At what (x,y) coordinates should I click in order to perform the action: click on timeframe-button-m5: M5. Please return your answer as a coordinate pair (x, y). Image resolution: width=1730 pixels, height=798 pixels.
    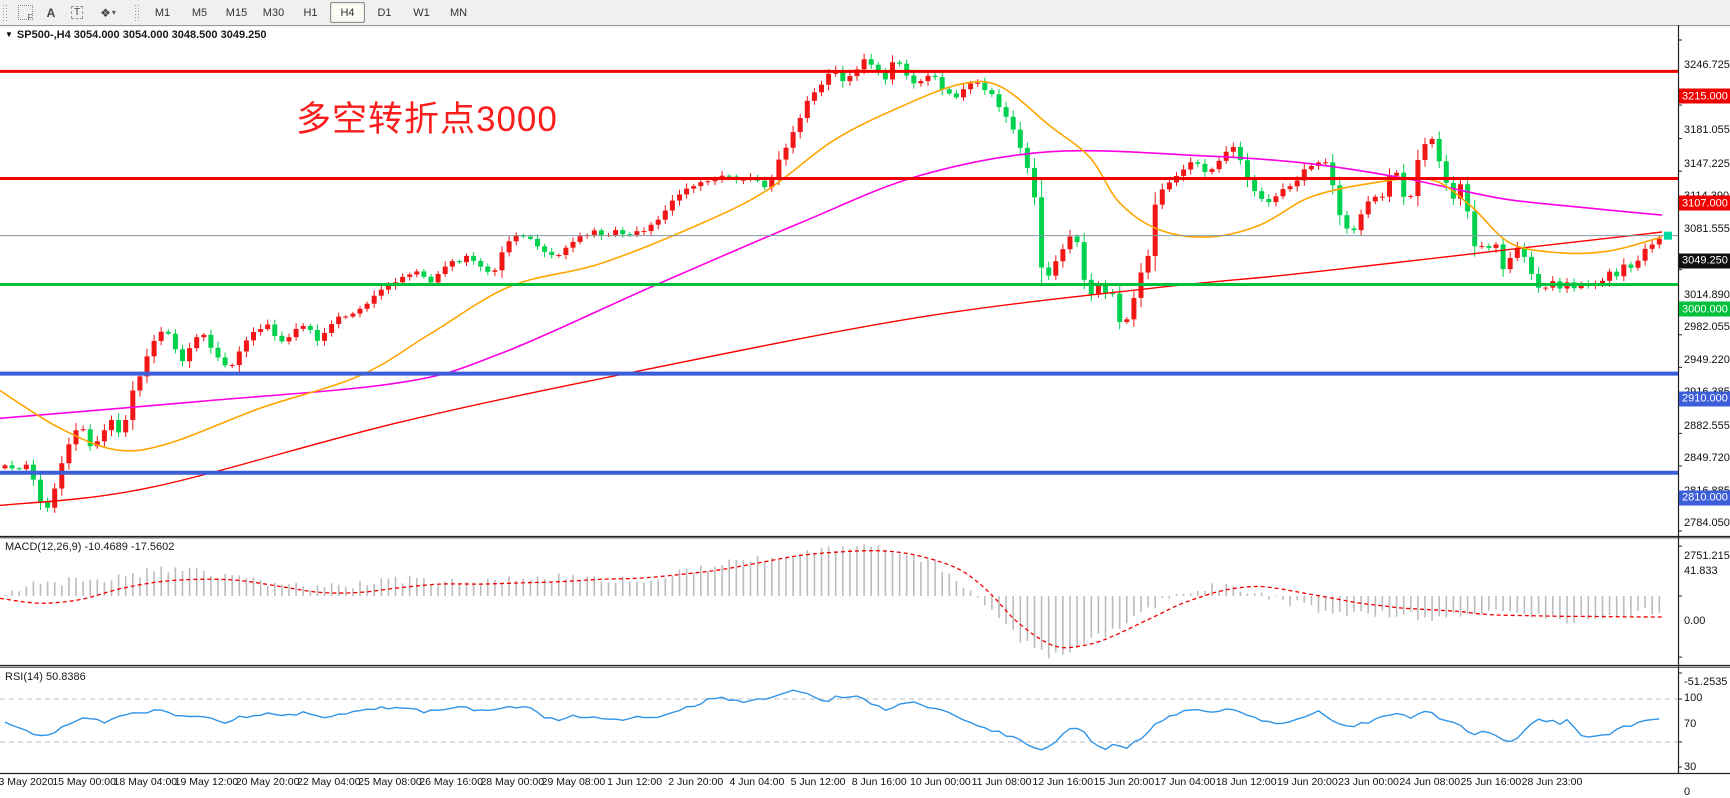
    Looking at the image, I should click on (199, 12).